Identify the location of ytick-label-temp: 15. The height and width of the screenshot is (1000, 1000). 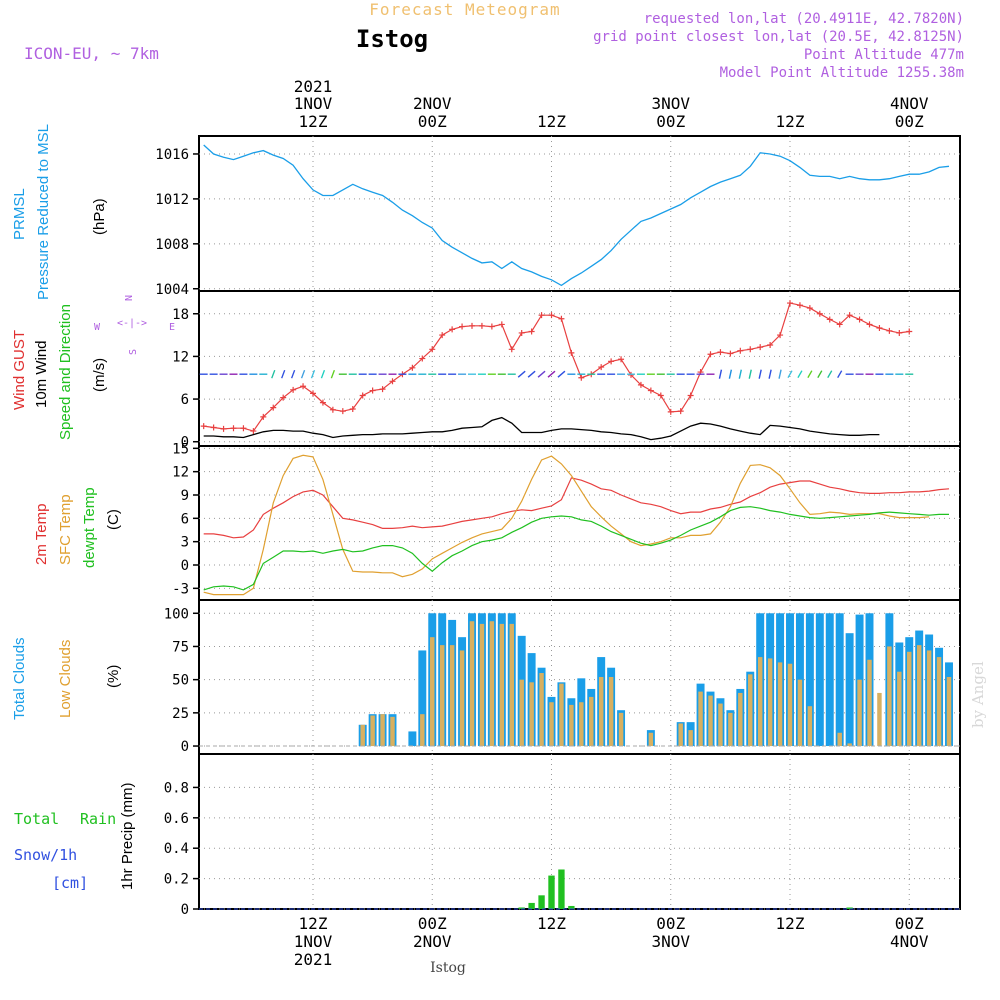
(180, 449).